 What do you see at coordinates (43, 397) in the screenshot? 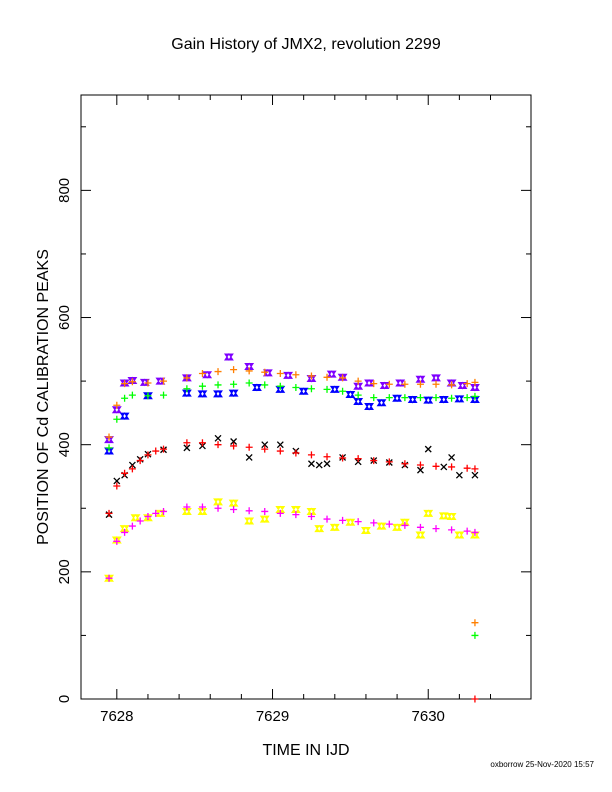
I see `y-axis-label: POSITION OF Cd CALIBRATION PEAKS` at bounding box center [43, 397].